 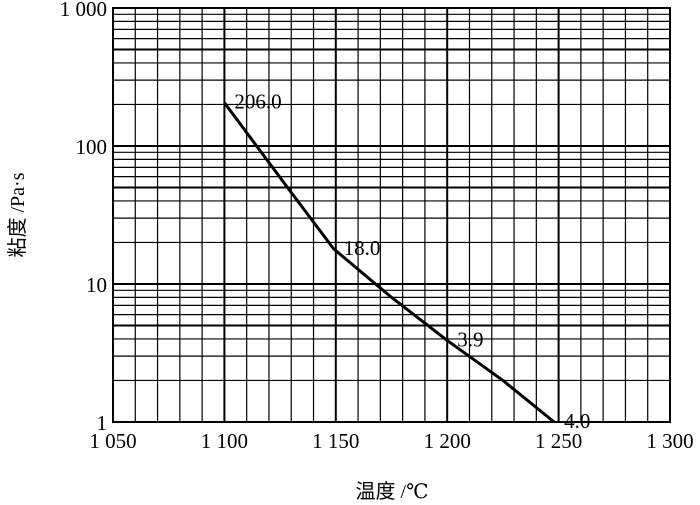 I want to click on x-tick-label: 1 200, so click(x=447, y=441).